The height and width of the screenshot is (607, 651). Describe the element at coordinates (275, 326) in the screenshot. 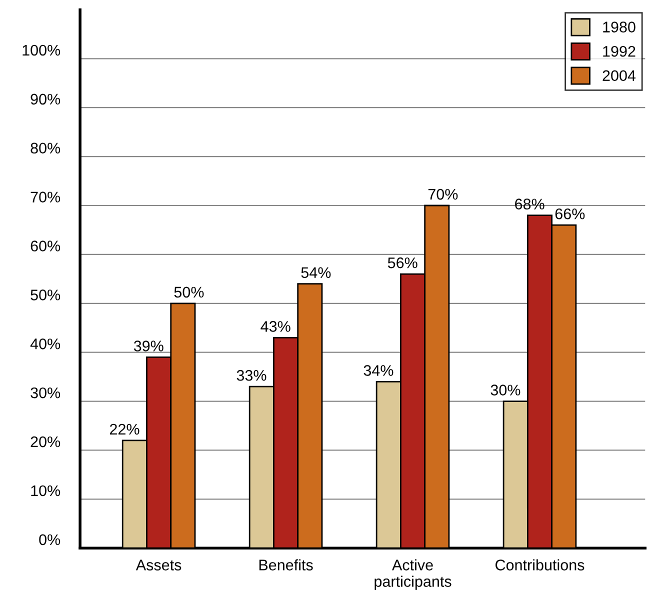

I see `data-label: 43%` at that location.